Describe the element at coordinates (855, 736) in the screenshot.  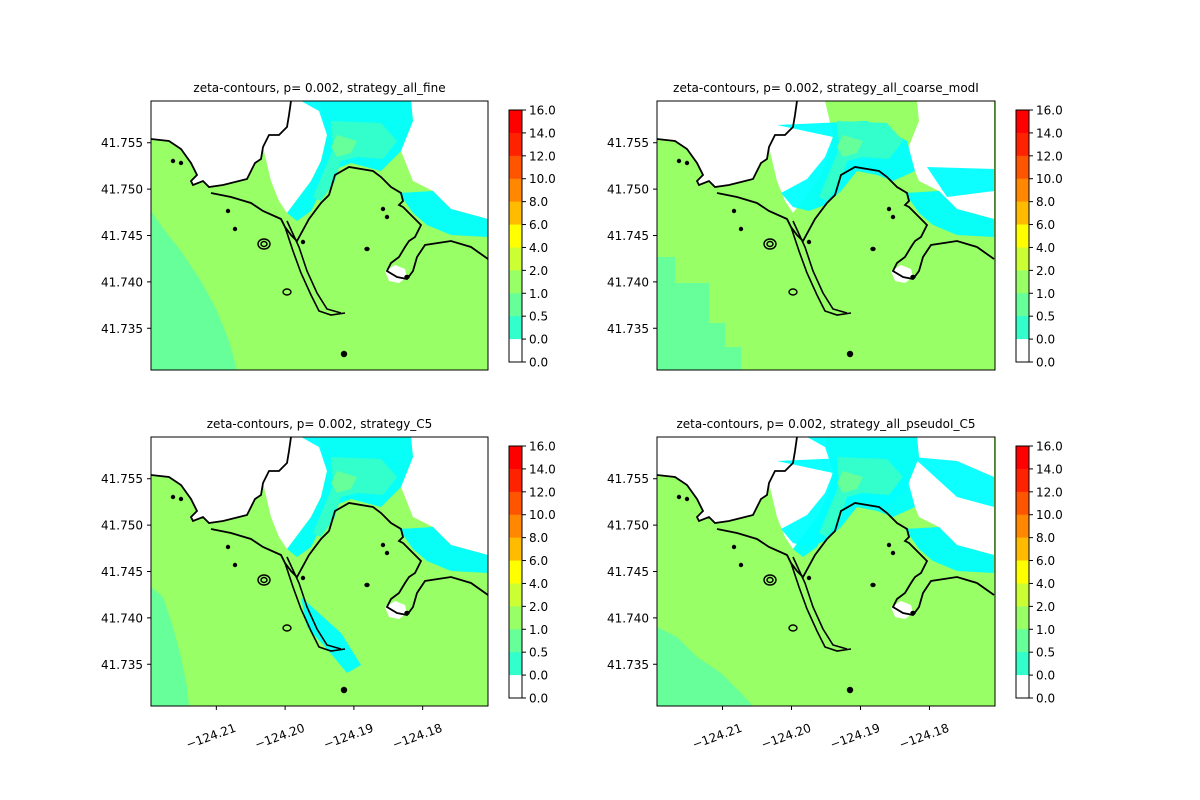
I see `xtick-label: −124.19` at that location.